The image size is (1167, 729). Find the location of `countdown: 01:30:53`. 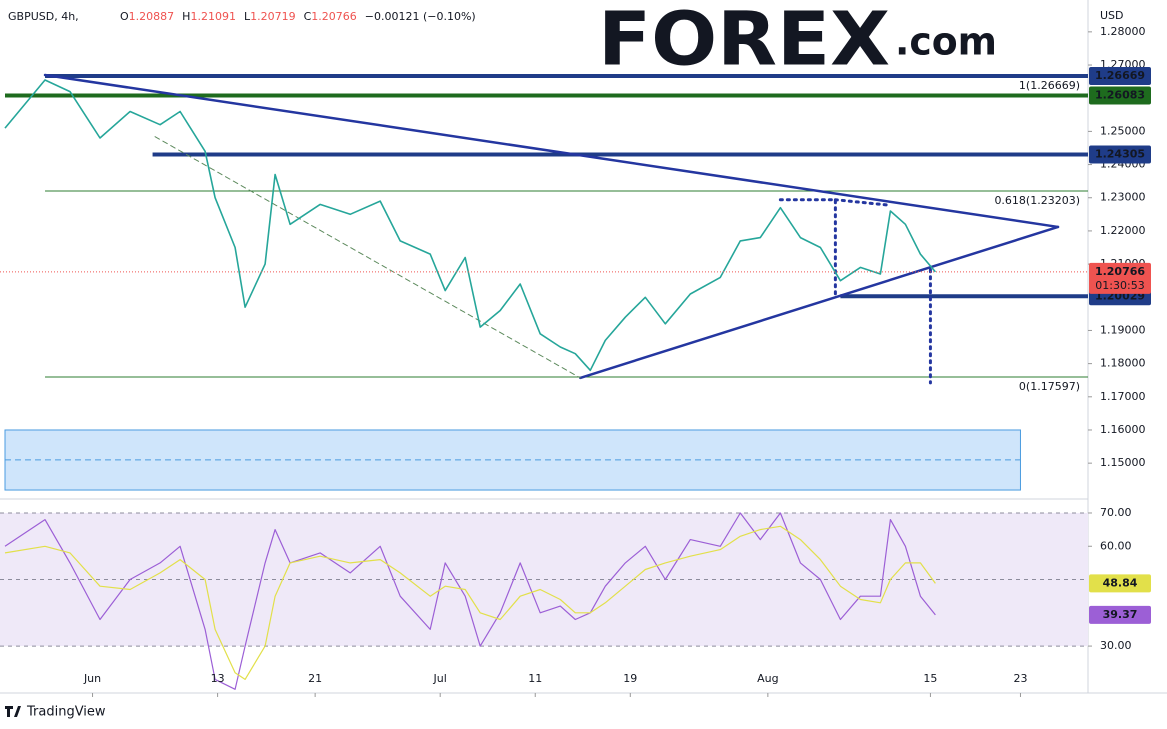

countdown: 01:30:53 is located at coordinates (1119, 285).